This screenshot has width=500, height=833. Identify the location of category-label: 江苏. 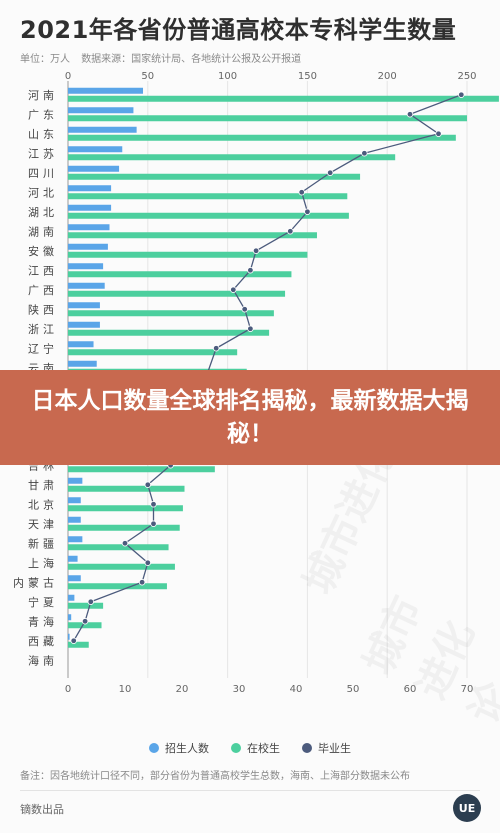
(43, 153).